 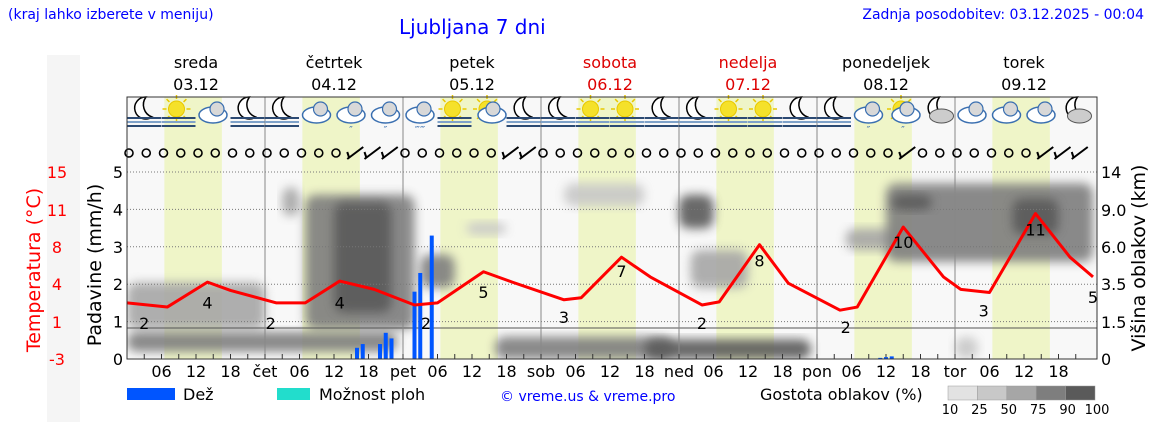 What do you see at coordinates (886, 62) in the screenshot?
I see `day-name: ponedeljek` at bounding box center [886, 62].